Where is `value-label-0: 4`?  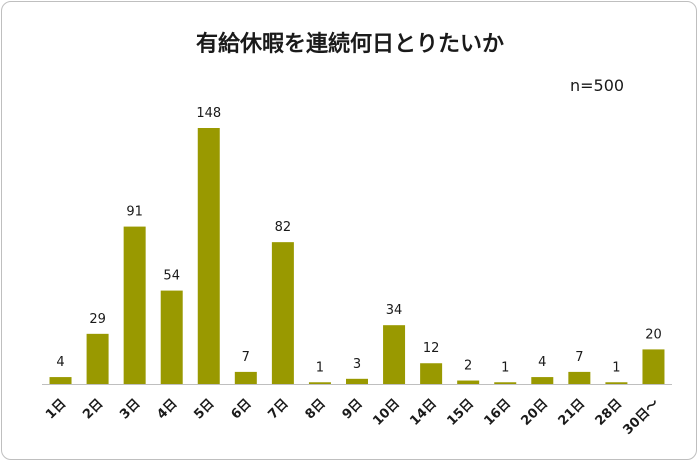 value-label-0: 4 is located at coordinates (60, 362).